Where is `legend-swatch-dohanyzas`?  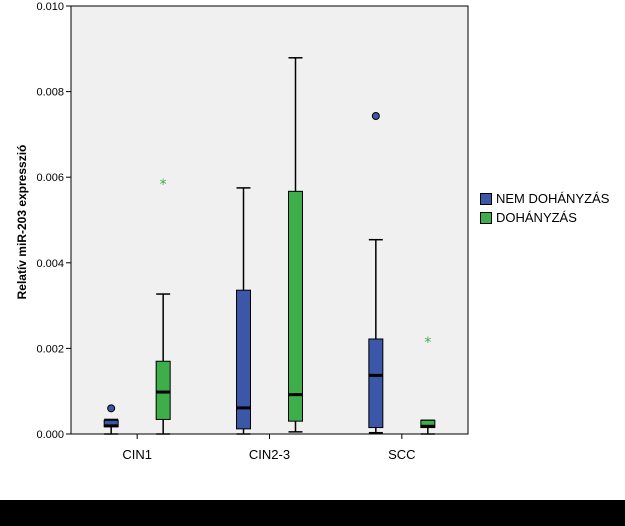
legend-swatch-dohanyzas is located at coordinates (486, 217).